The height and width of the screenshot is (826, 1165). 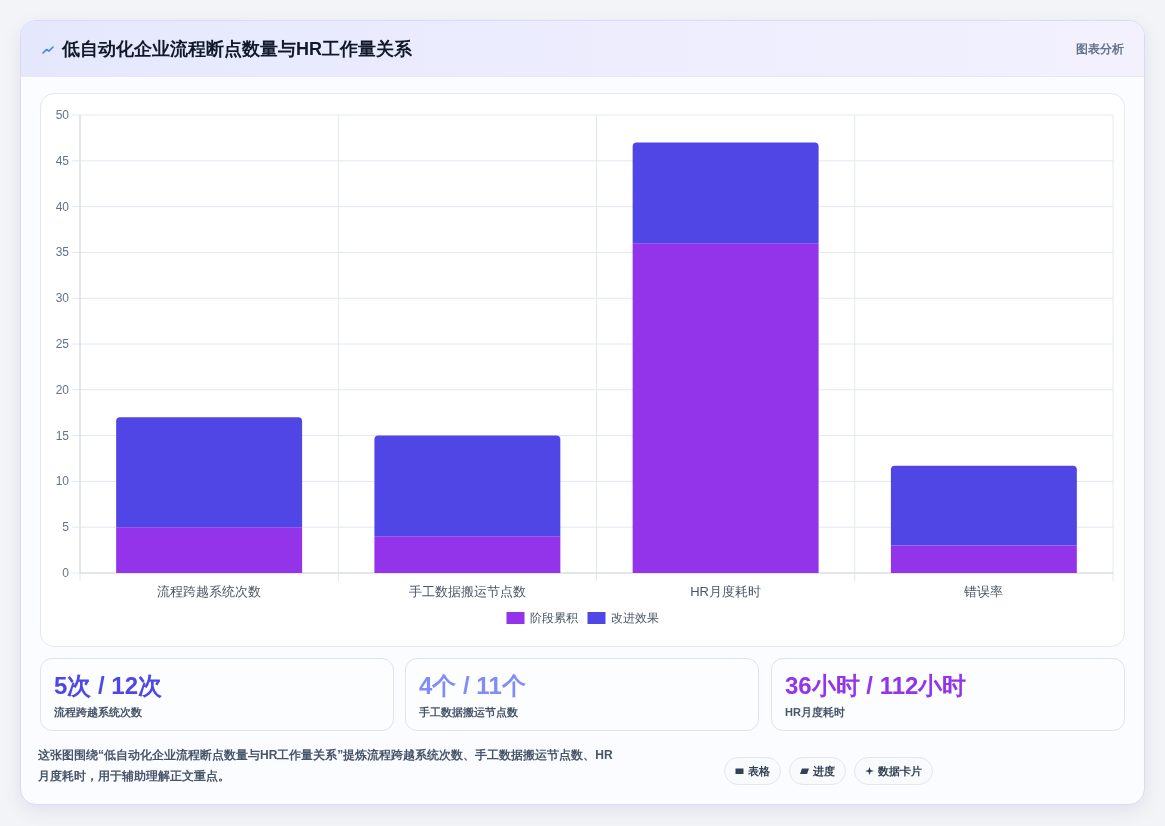 What do you see at coordinates (62, 252) in the screenshot?
I see `y-tick-label: 35` at bounding box center [62, 252].